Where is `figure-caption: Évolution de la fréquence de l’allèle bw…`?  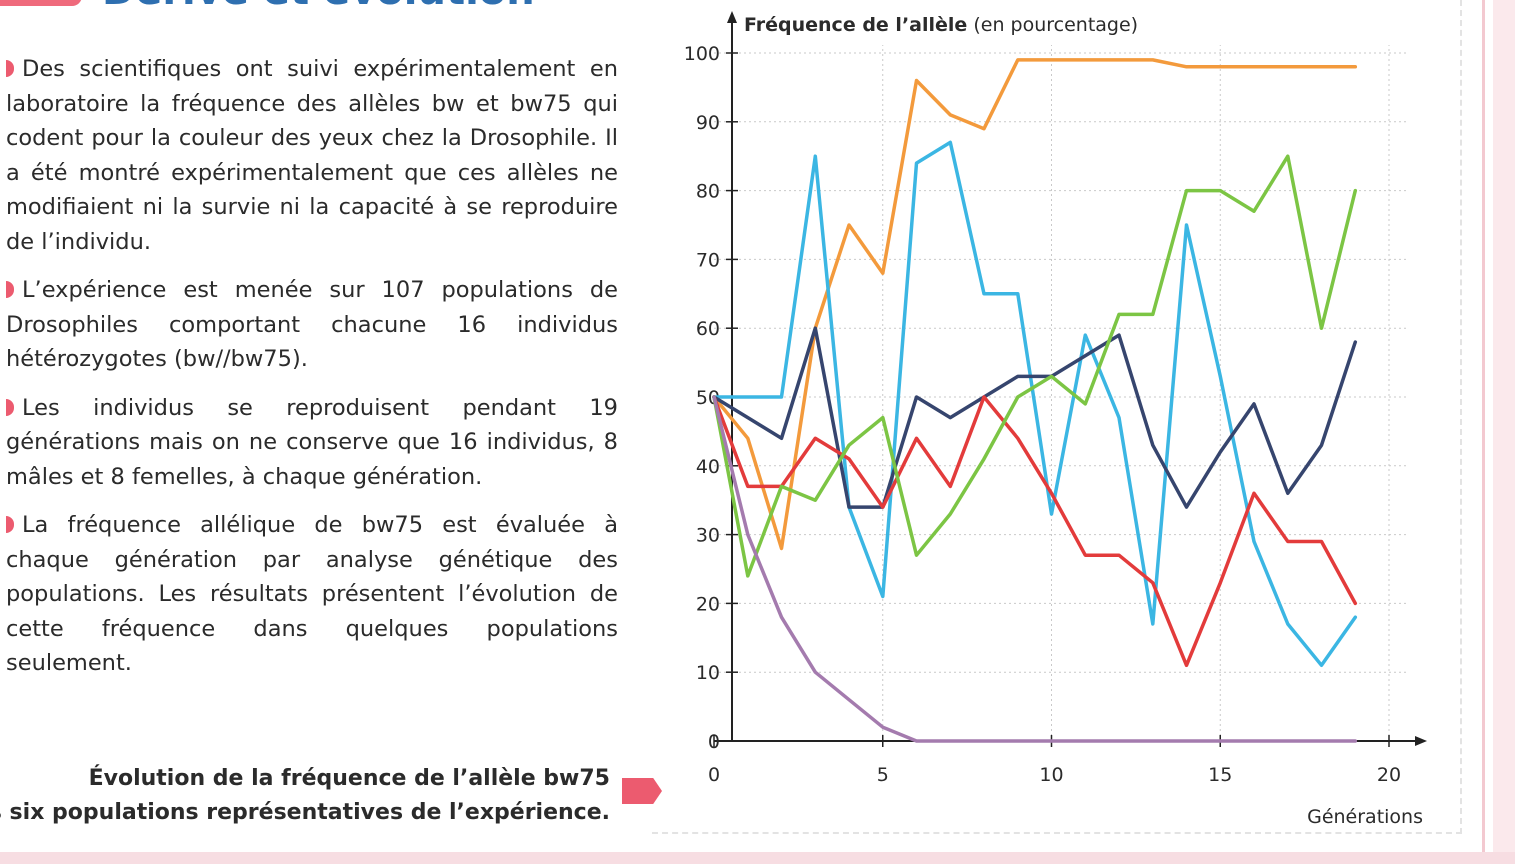
figure-caption: Évolution de la fréquence de l’allèle bw… is located at coordinates (305, 796).